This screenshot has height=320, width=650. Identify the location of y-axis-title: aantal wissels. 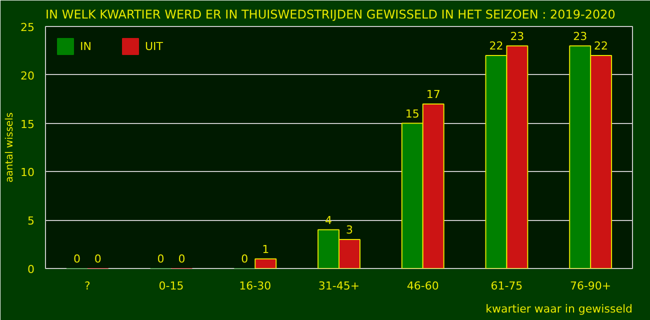
(10, 147).